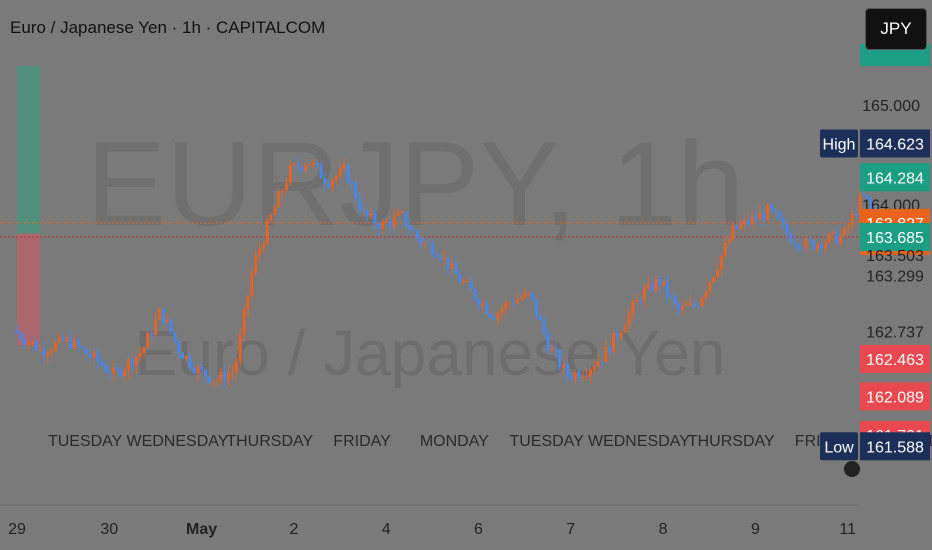  What do you see at coordinates (269, 441) in the screenshot?
I see `day-label: THURSDAY` at bounding box center [269, 441].